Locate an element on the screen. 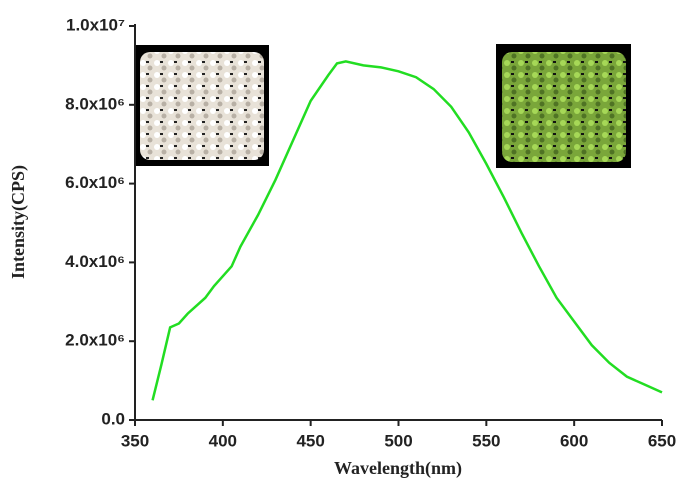 Image resolution: width=681 pixels, height=487 pixels. x-tick-label: 600 is located at coordinates (574, 440).